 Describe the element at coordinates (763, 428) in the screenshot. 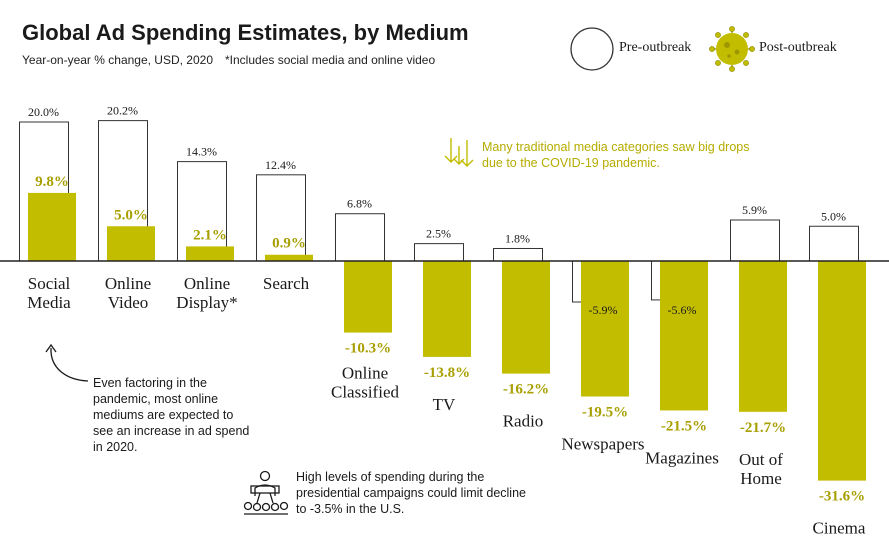

I see `post-outbreak-value-label: -21.7%` at that location.